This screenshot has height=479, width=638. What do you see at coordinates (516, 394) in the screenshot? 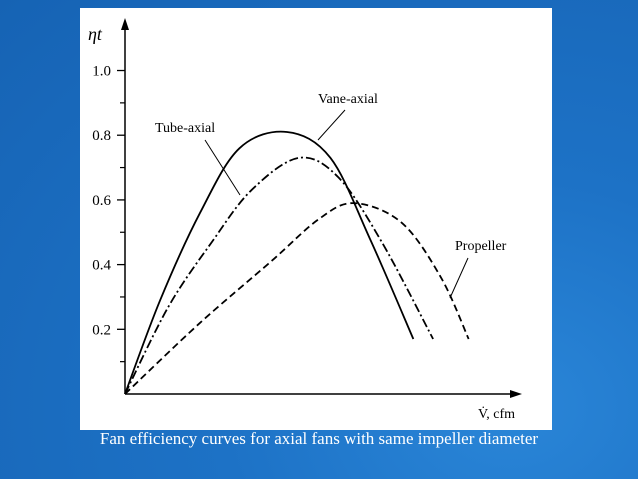
I see `x-arrow` at bounding box center [516, 394].